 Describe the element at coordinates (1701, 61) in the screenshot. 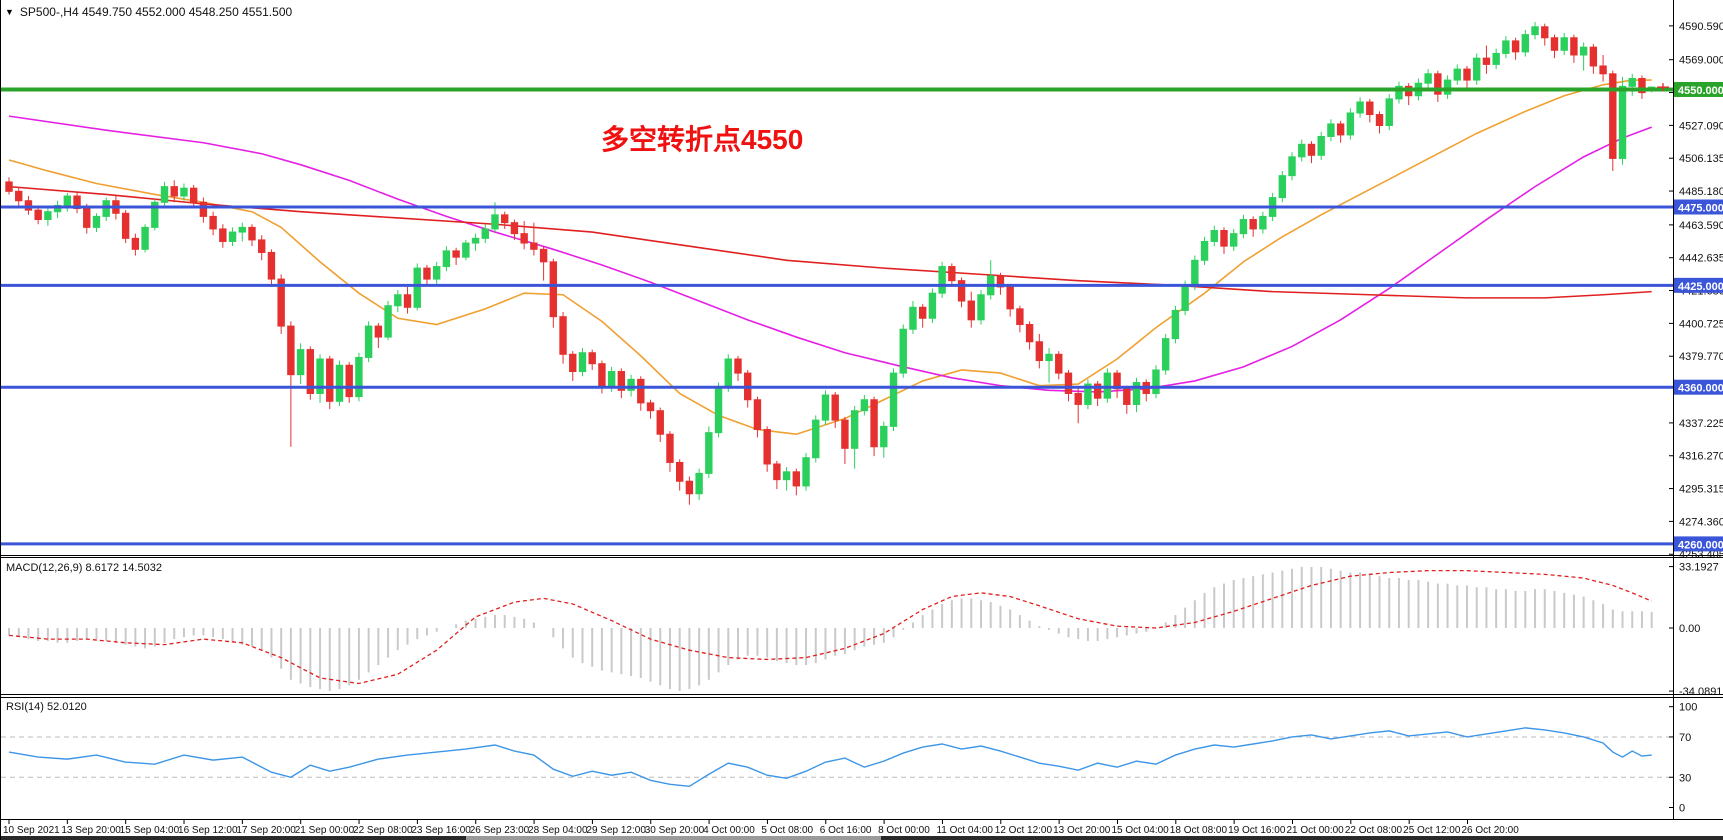

I see `axis-label: 4569.000` at that location.